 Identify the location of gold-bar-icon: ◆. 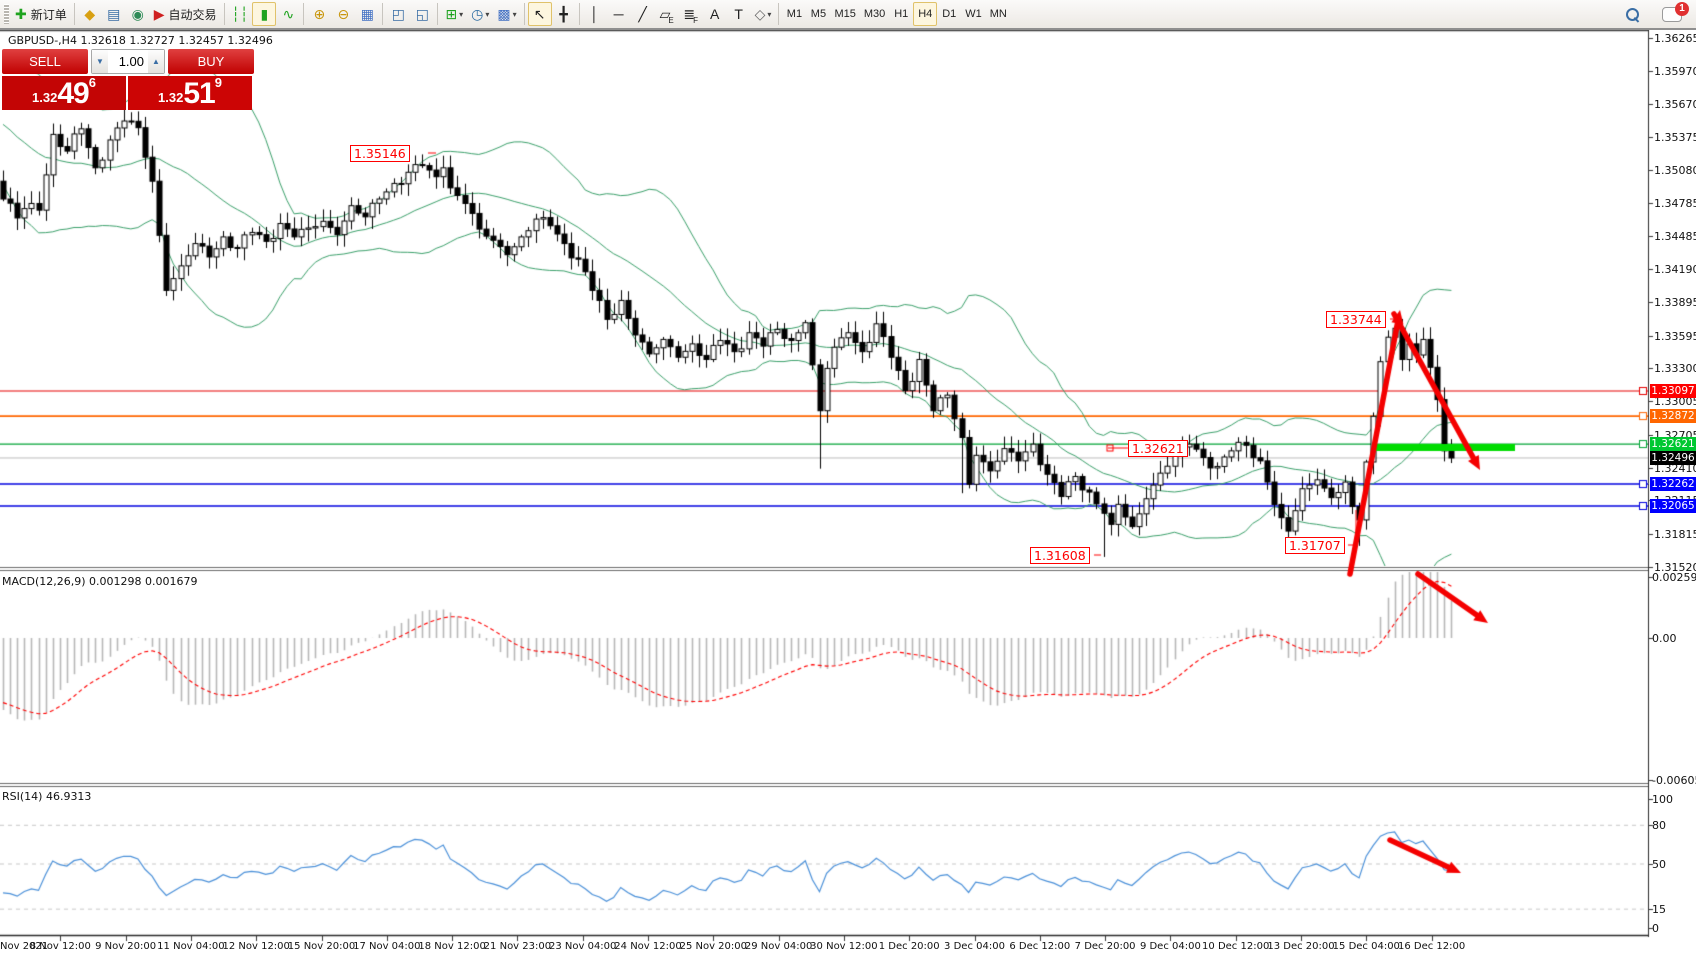
(90, 14).